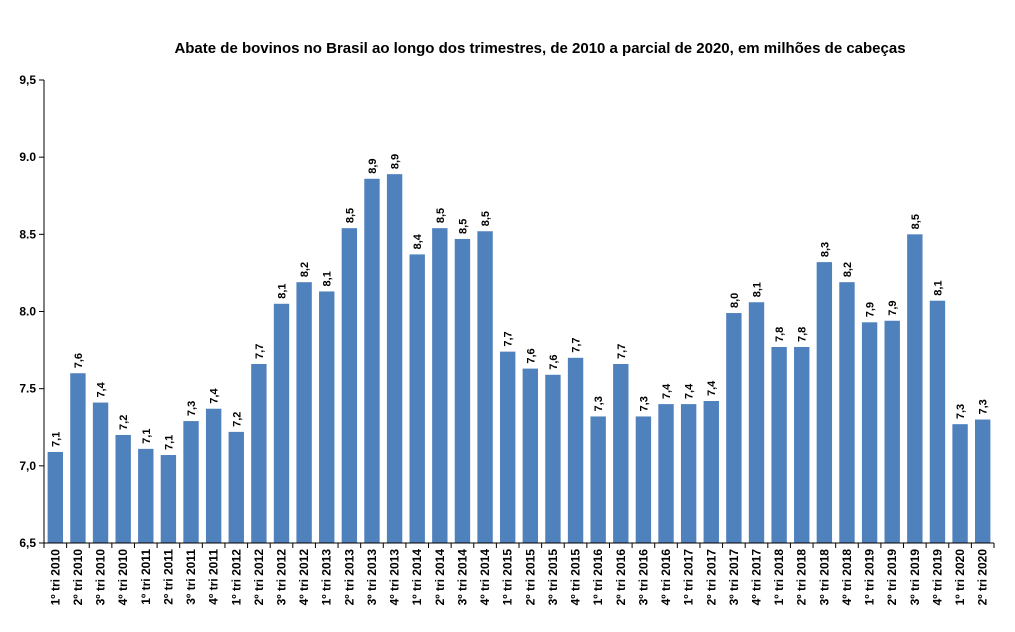 The height and width of the screenshot is (632, 1015). I want to click on x-tick-label: 1º tri 2020, so click(960, 577).